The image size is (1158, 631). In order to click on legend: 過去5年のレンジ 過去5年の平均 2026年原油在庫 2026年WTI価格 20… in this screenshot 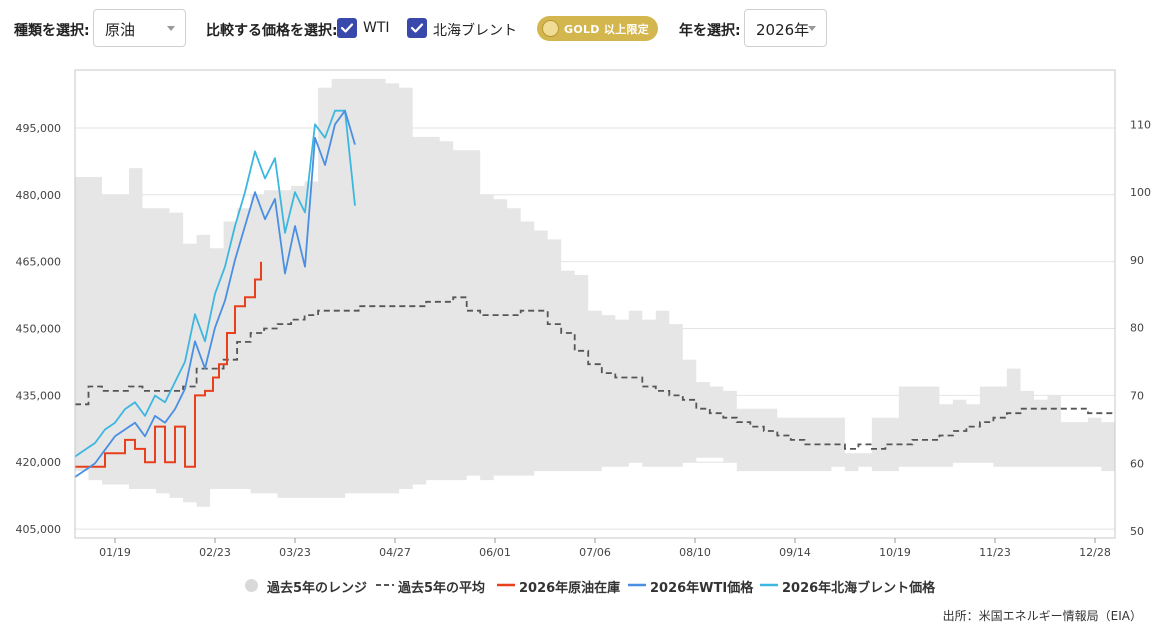, I will do `click(579, 586)`.